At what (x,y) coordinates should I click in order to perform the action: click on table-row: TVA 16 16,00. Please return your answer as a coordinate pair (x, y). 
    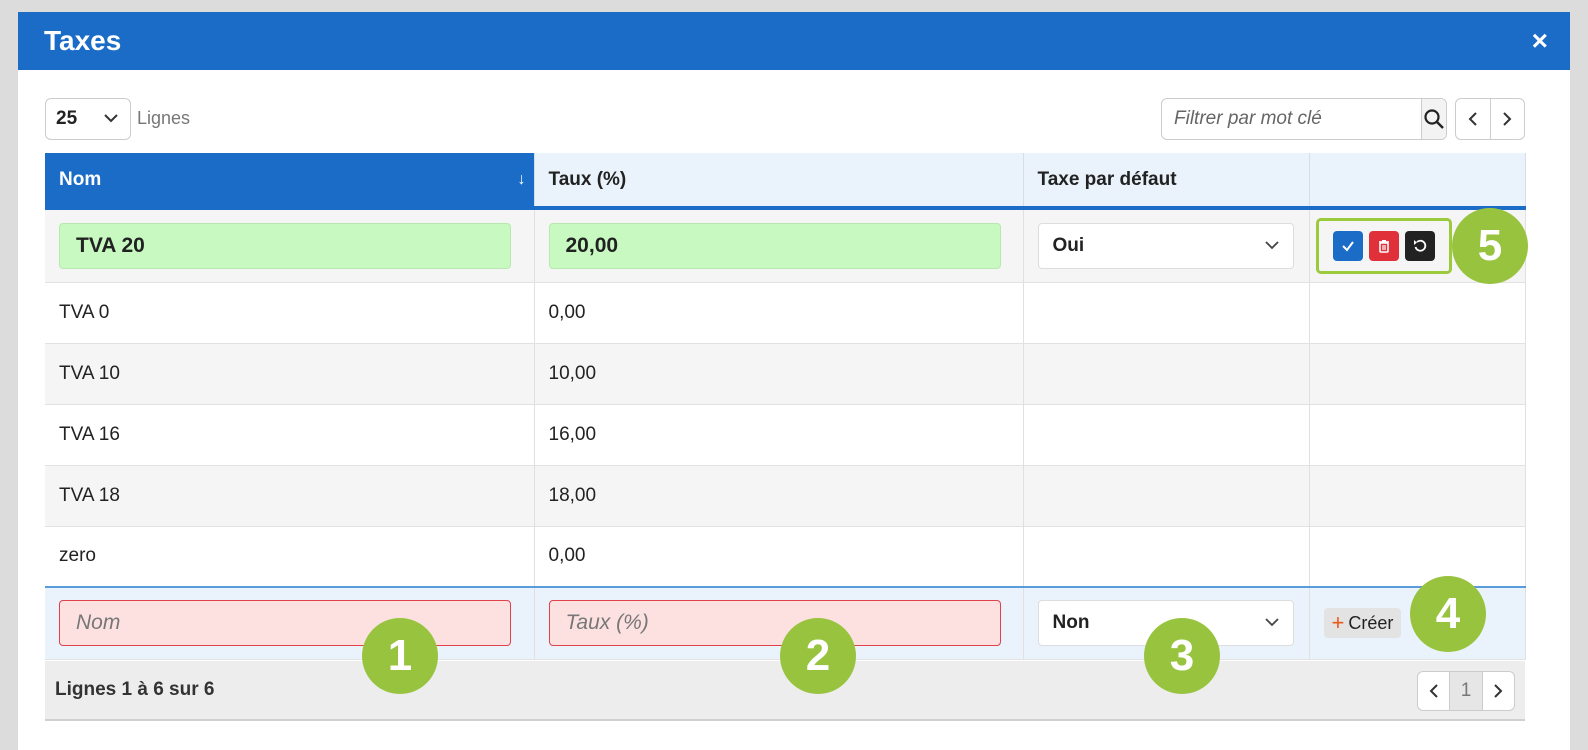
    Looking at the image, I should click on (785, 435).